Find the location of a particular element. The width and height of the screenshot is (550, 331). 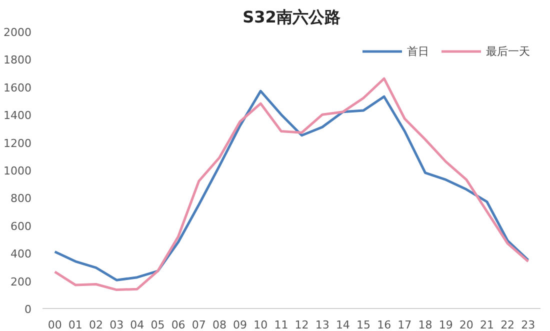

x-tick-label: 21 is located at coordinates (487, 324).